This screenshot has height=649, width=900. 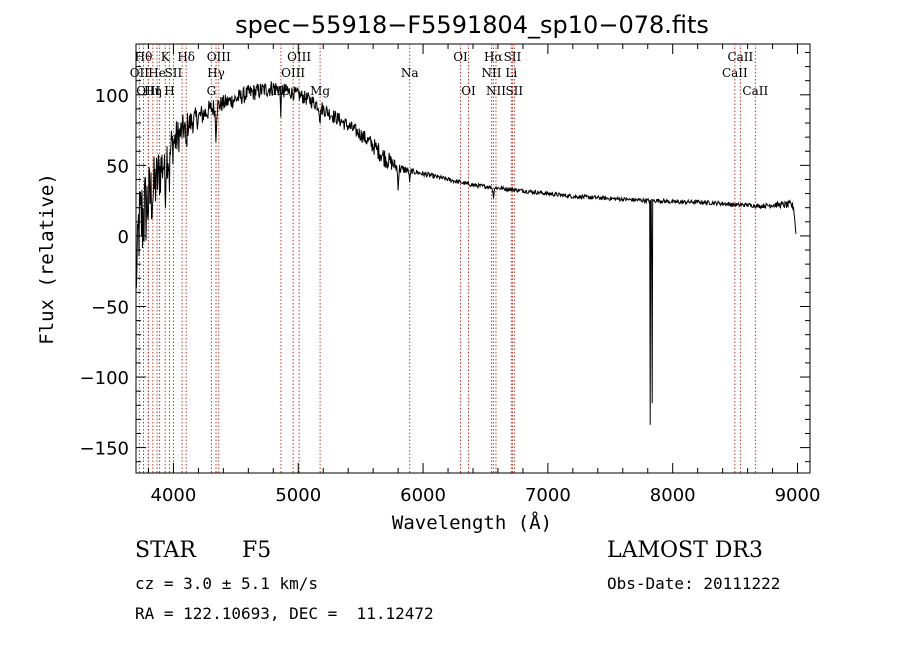 What do you see at coordinates (227, 583) in the screenshot?
I see `redshift-text: cz = 3.0 ± 5.1 km/s` at bounding box center [227, 583].